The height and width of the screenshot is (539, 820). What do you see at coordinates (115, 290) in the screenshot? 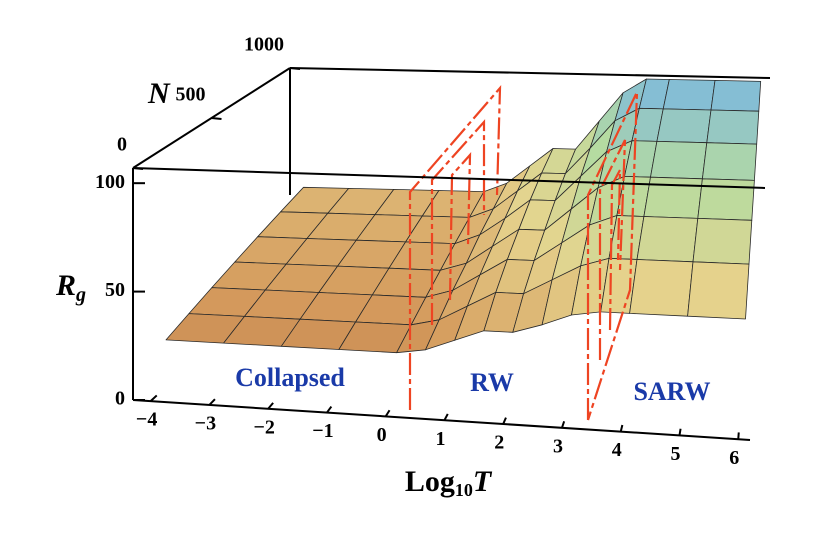
I see `z-tick-label: 50` at bounding box center [115, 290].